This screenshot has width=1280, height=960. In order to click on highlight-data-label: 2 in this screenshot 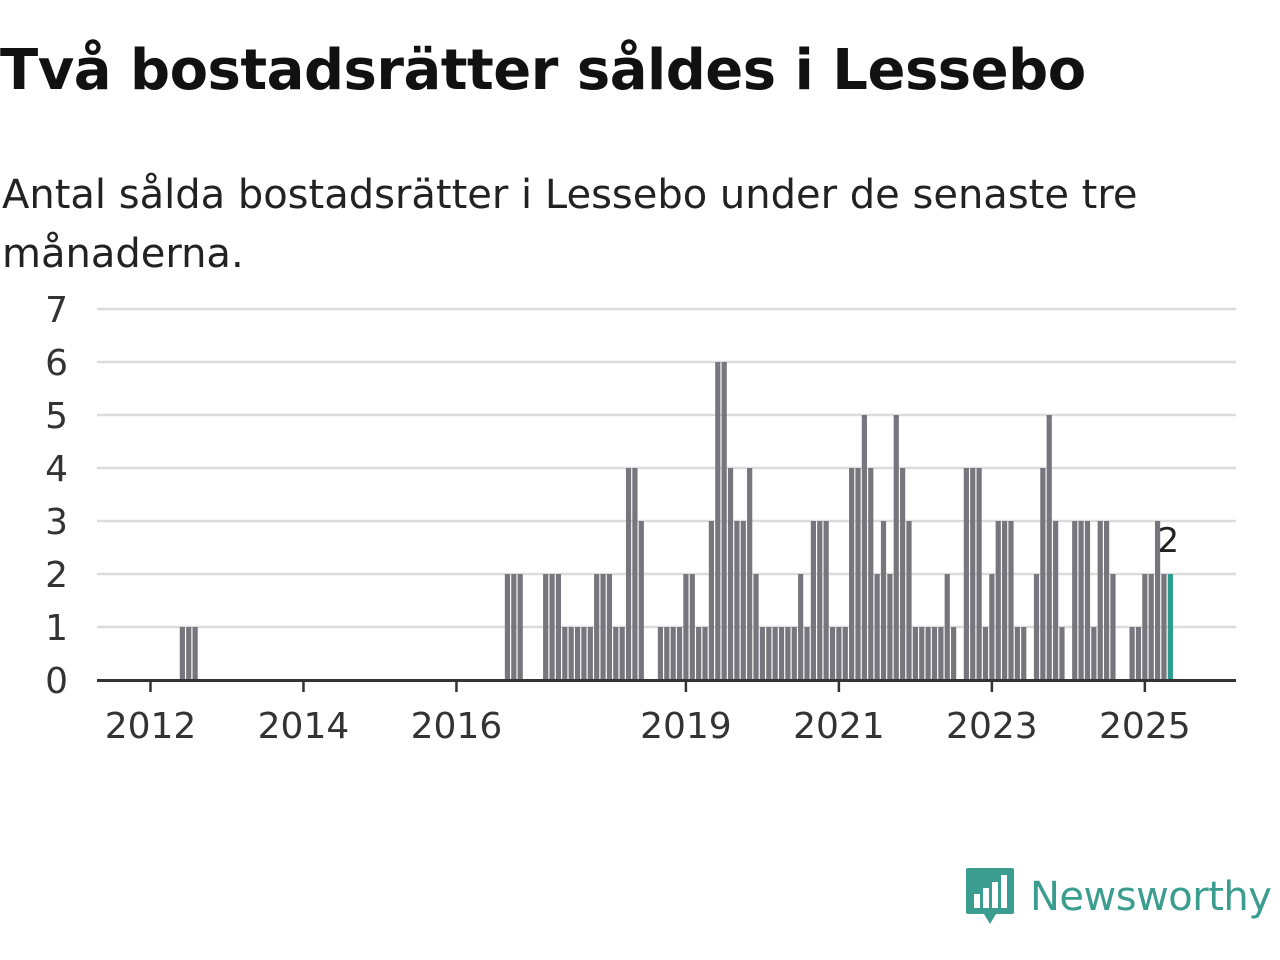, I will do `click(1169, 541)`.